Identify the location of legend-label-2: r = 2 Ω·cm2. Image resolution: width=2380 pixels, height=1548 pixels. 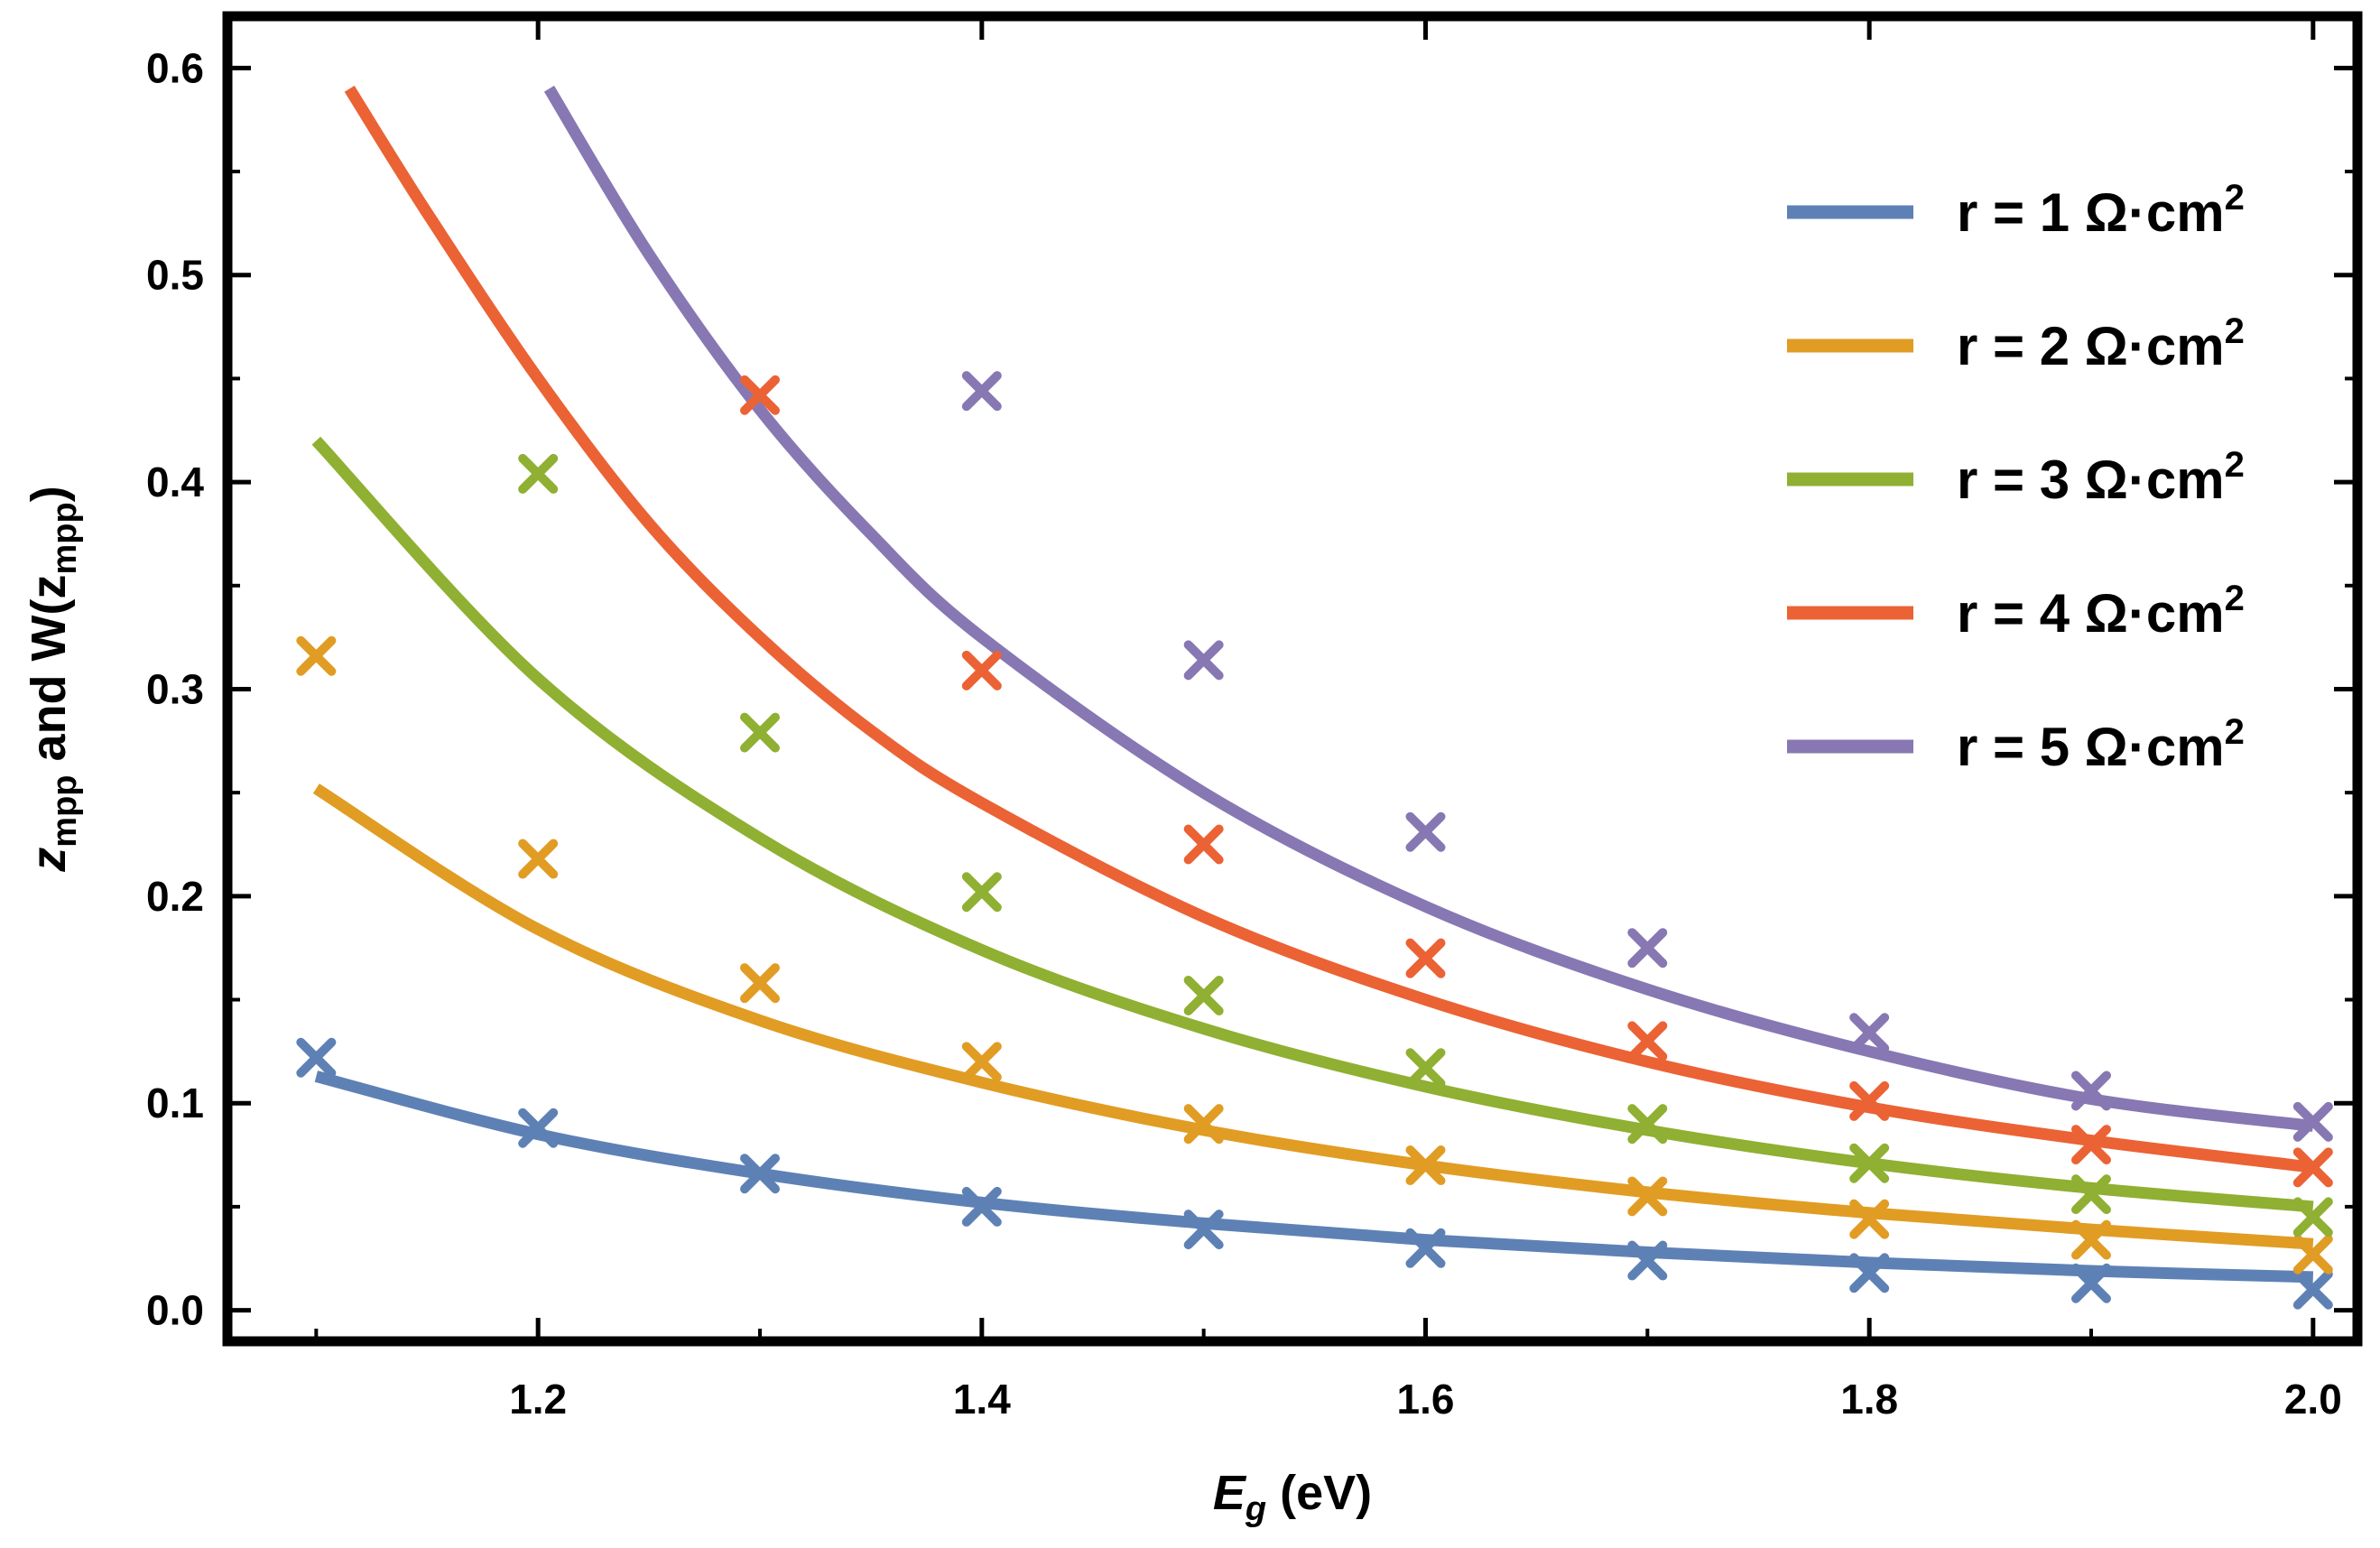
(2101, 343).